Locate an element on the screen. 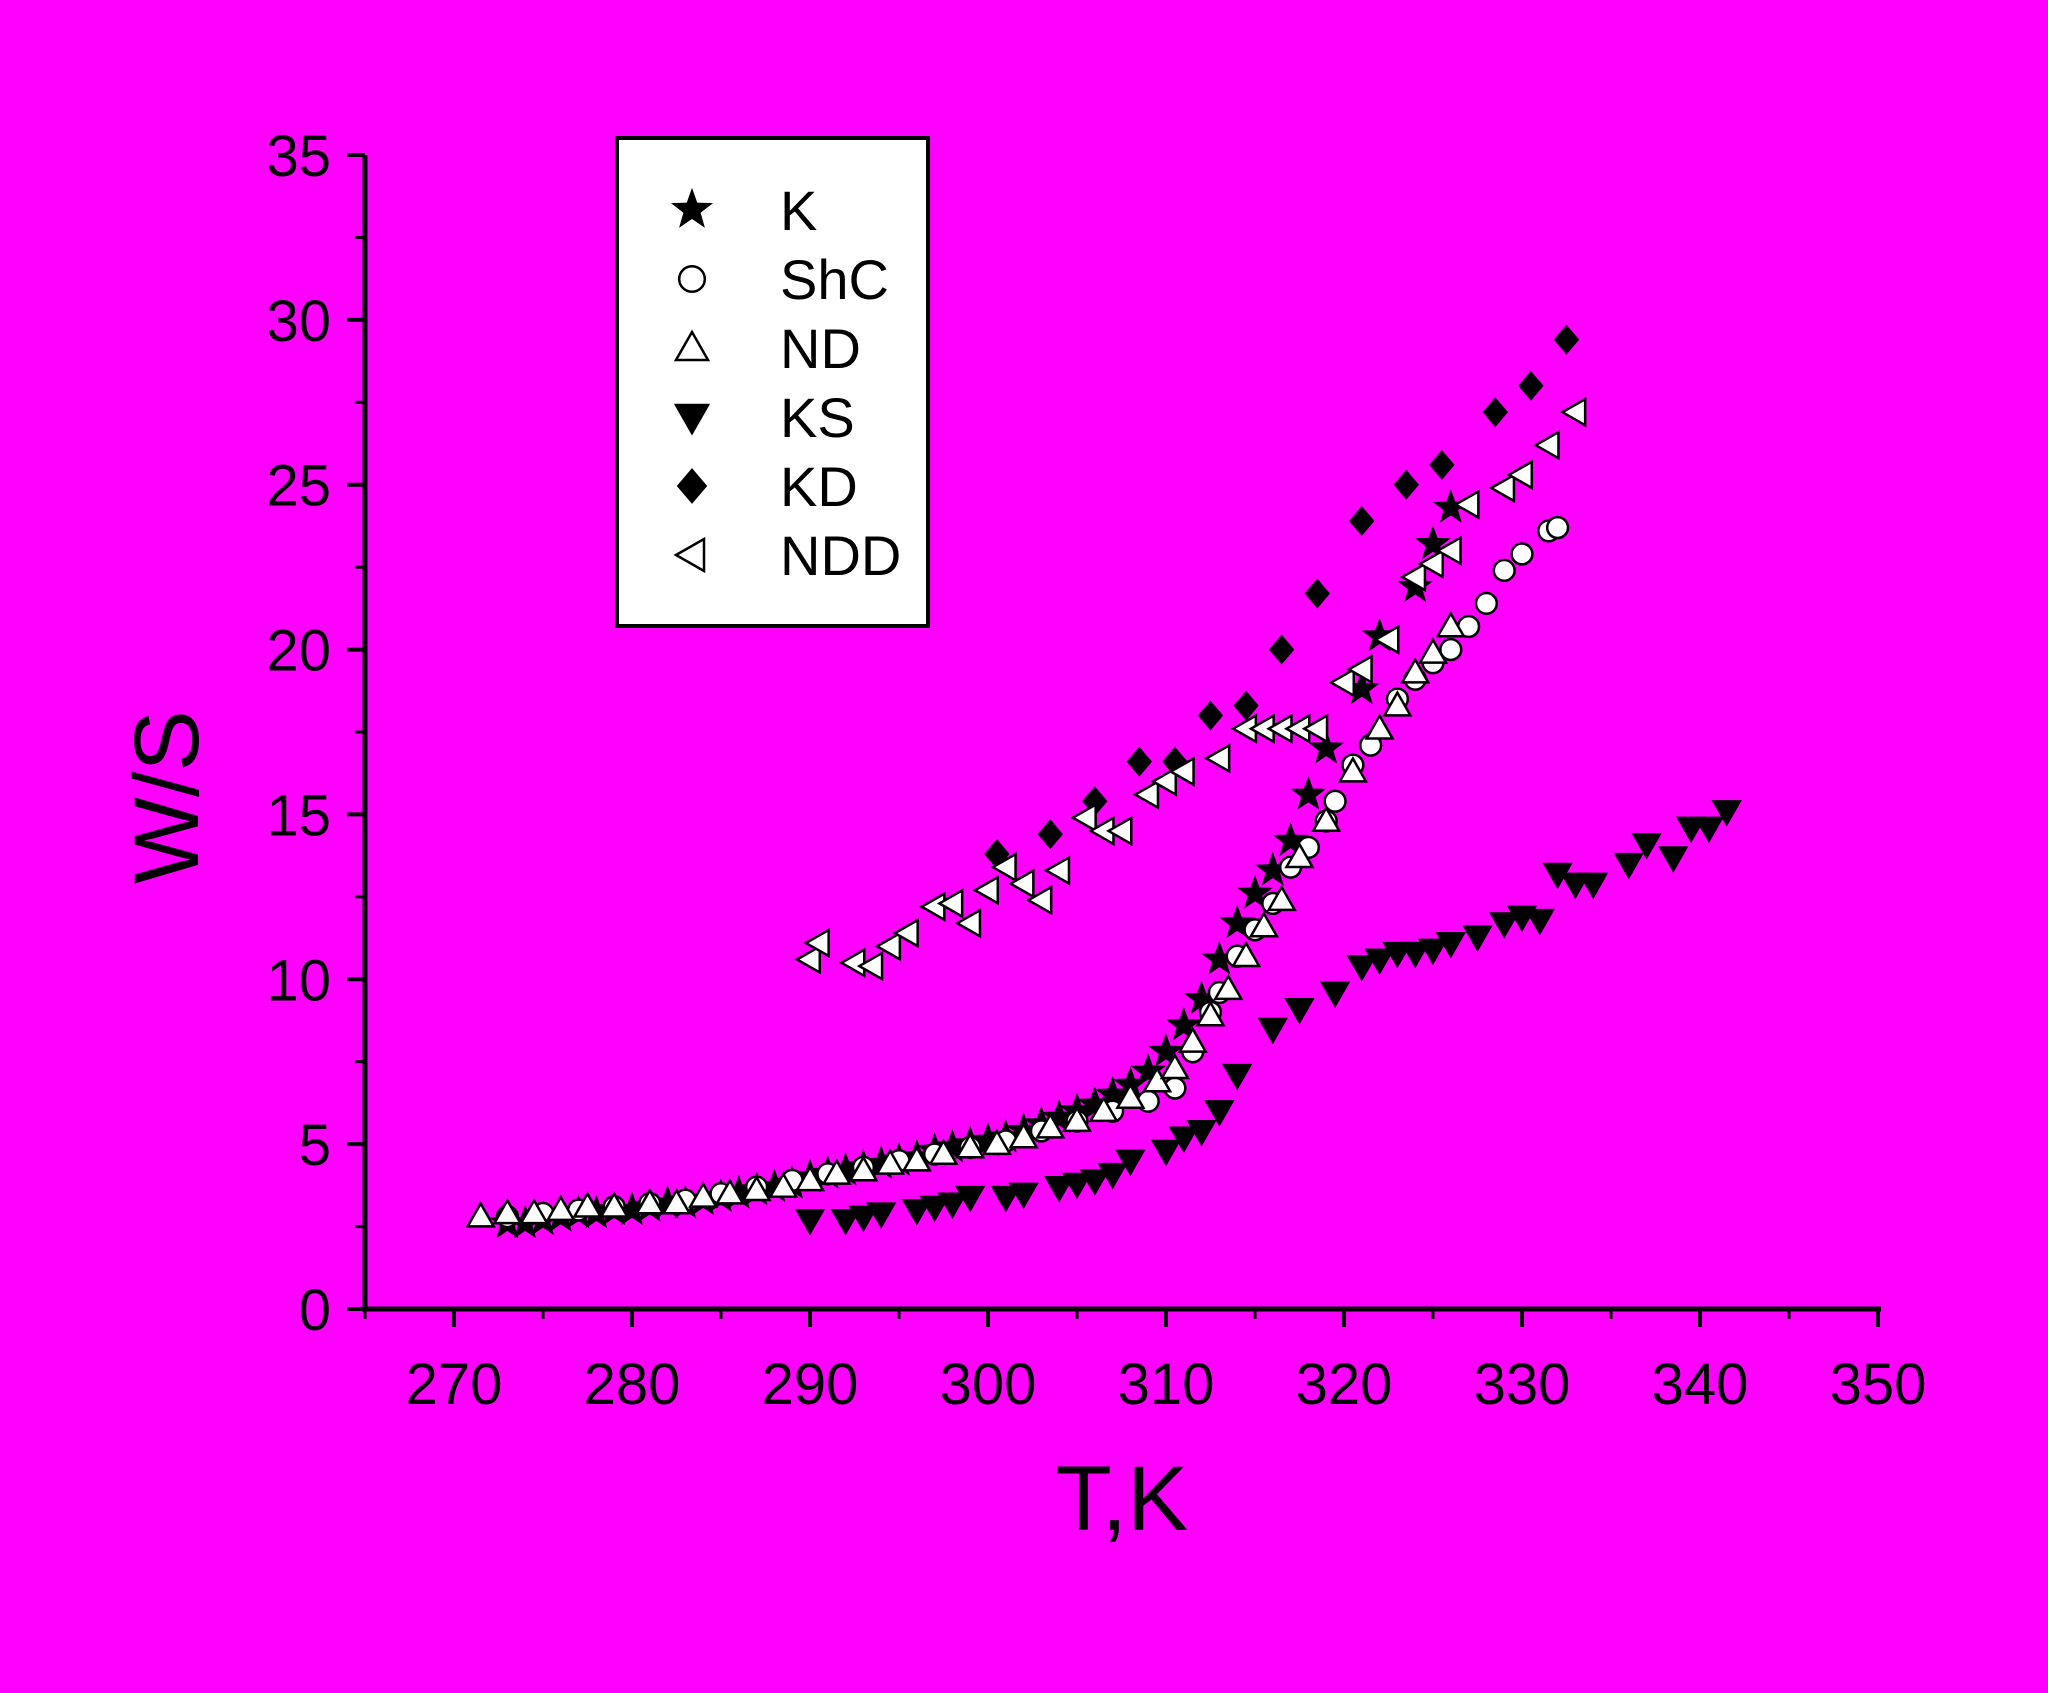 This screenshot has width=2048, height=1693. x-tick-label: 330 is located at coordinates (1522, 1384).